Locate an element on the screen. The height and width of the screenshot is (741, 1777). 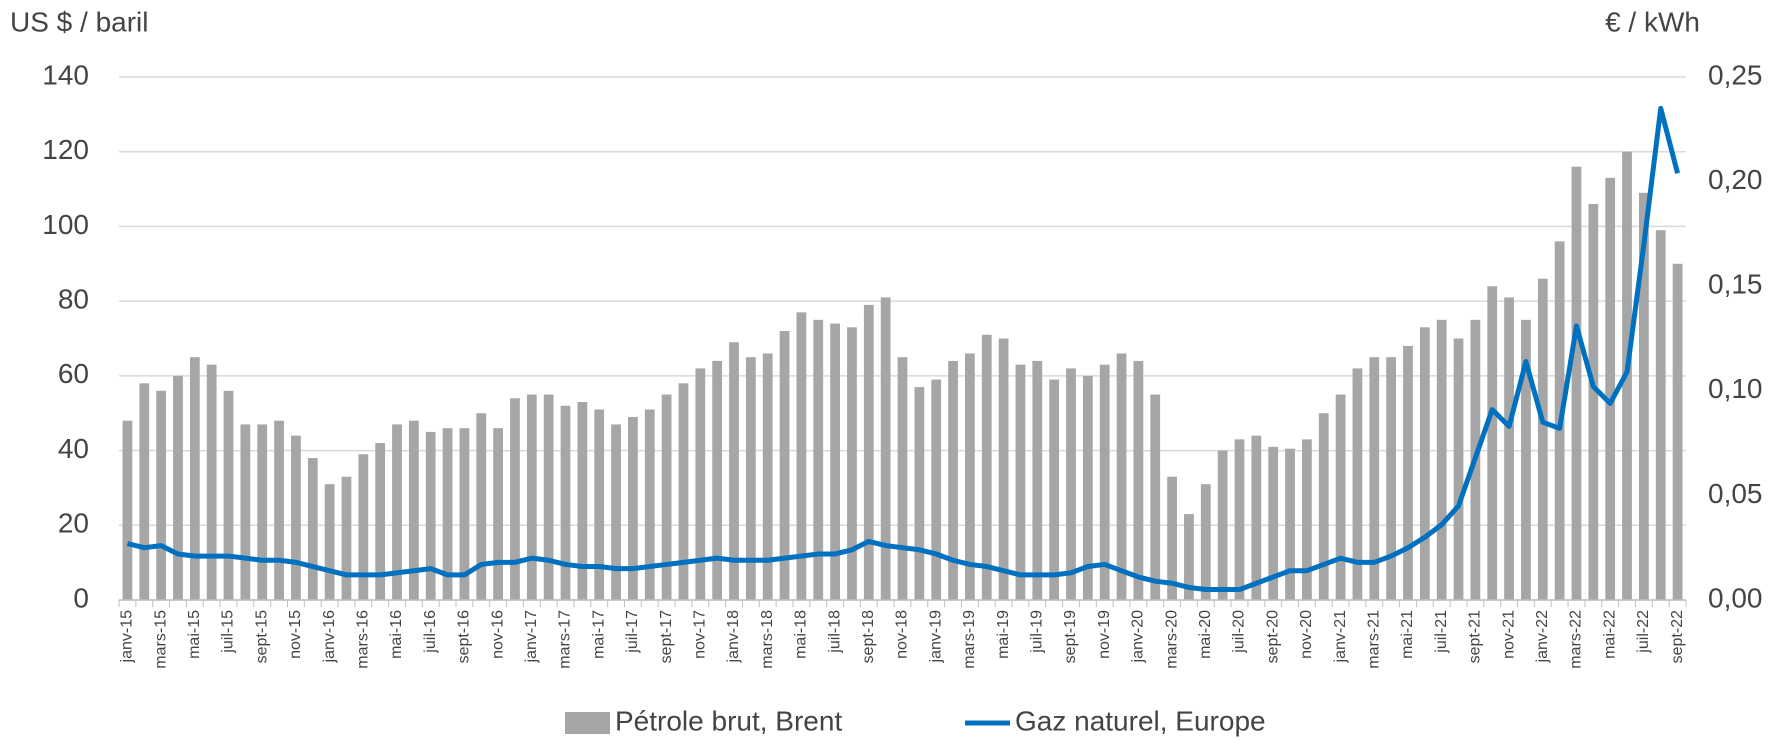
x-tick-label: janv-21 is located at coordinates (1340, 637).